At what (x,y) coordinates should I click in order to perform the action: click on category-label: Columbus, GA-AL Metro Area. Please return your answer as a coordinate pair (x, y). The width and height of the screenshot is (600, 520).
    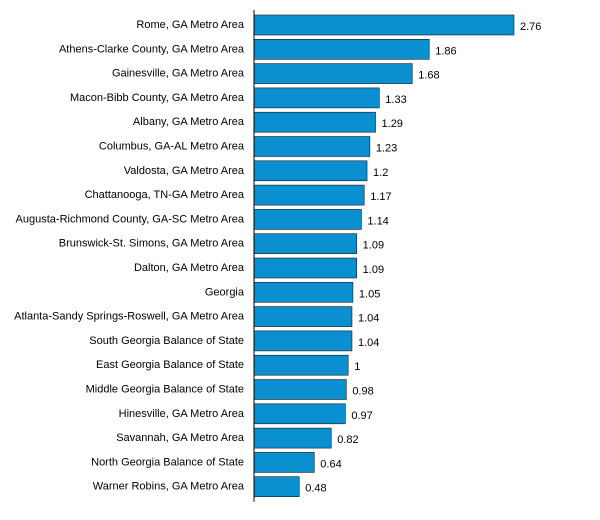
    Looking at the image, I should click on (172, 147).